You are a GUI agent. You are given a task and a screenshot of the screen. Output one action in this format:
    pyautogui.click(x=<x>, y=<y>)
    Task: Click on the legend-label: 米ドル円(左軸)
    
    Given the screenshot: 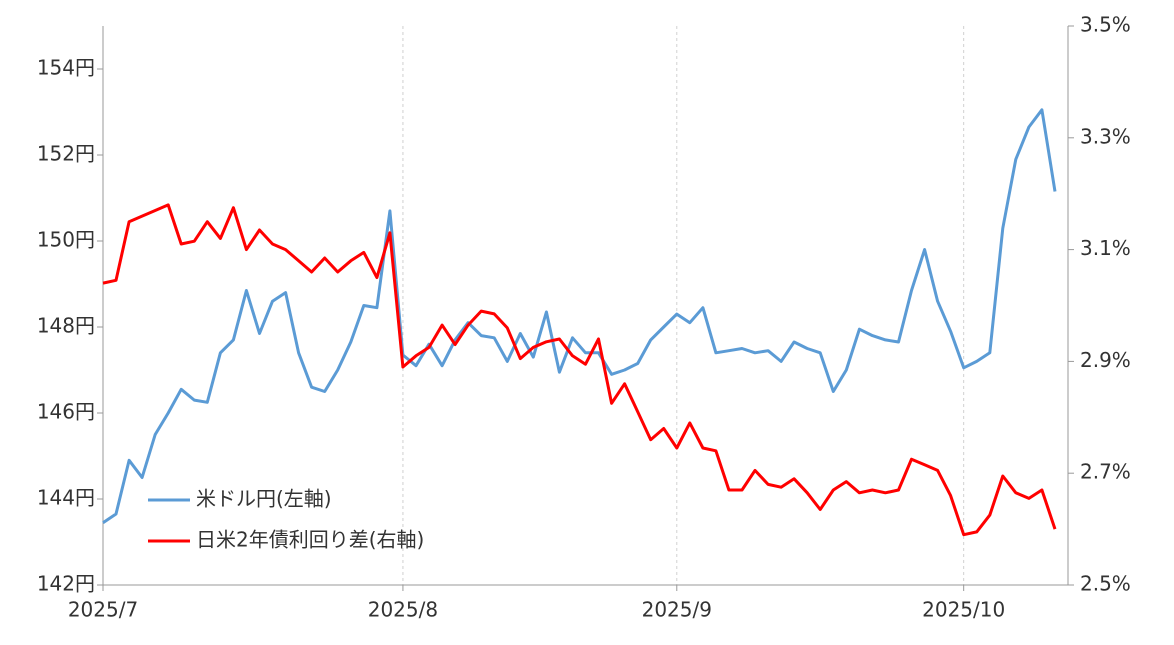 What is the action you would take?
    pyautogui.click(x=264, y=499)
    